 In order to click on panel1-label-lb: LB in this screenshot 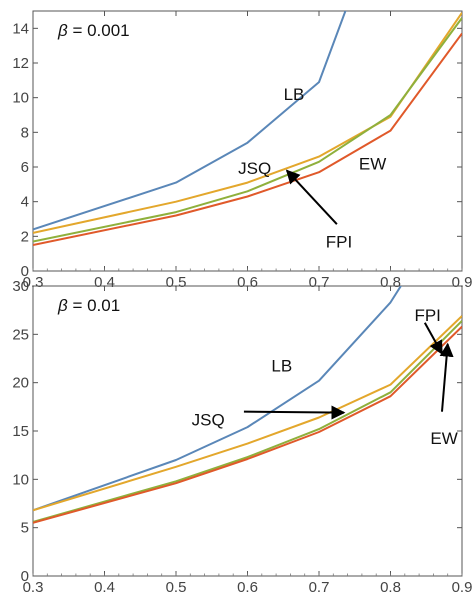, I will do `click(294, 94)`.